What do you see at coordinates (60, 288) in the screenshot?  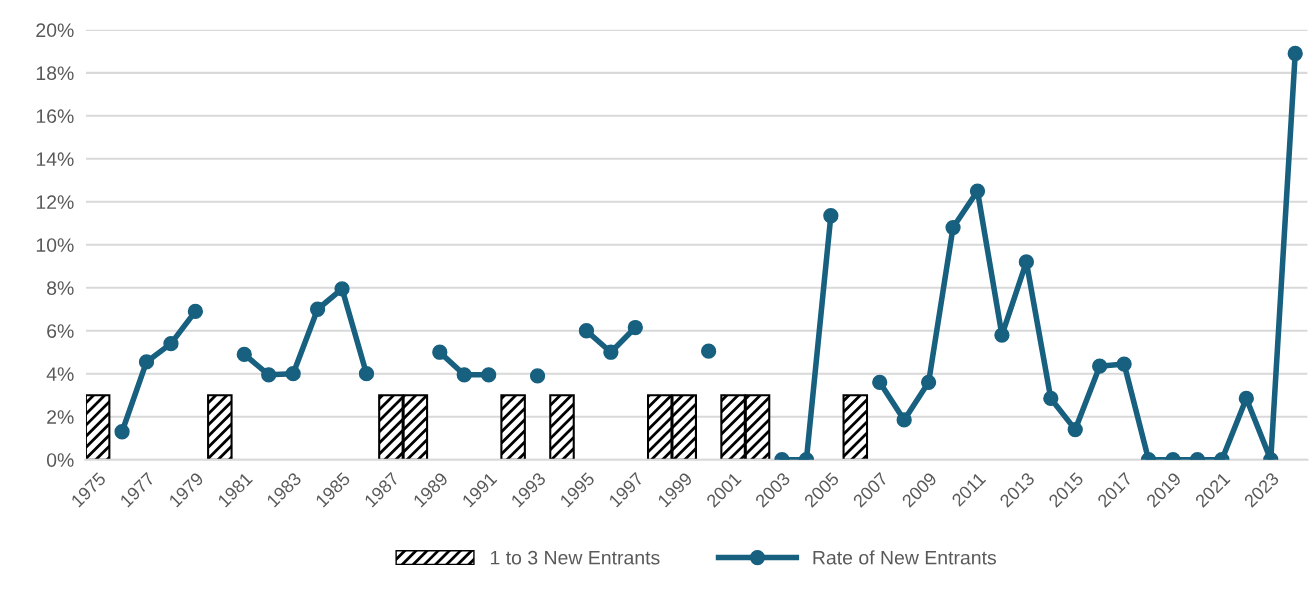 I see `y-tick-label: 8%` at bounding box center [60, 288].